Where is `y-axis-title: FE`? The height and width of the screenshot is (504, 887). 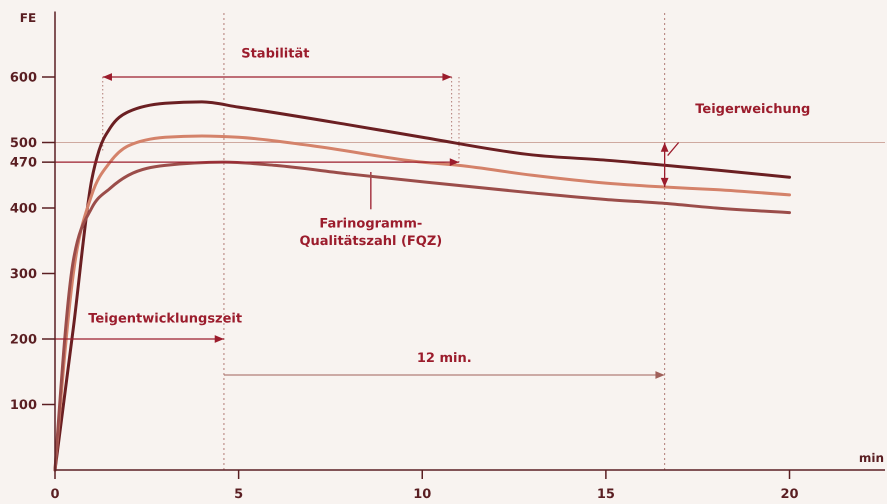
y-axis-title: FE is located at coordinates (28, 18).